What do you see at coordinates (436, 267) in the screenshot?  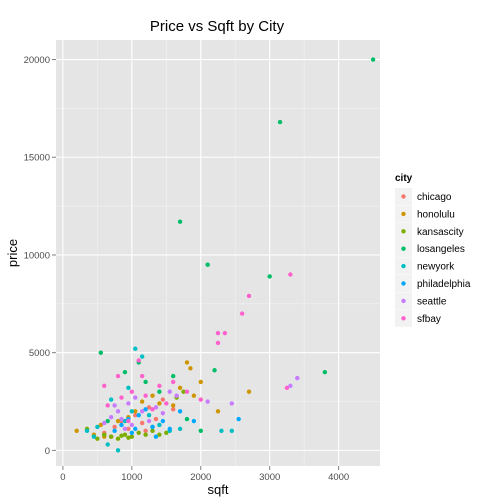 I see `legend-label-newyork: newyork` at bounding box center [436, 267].